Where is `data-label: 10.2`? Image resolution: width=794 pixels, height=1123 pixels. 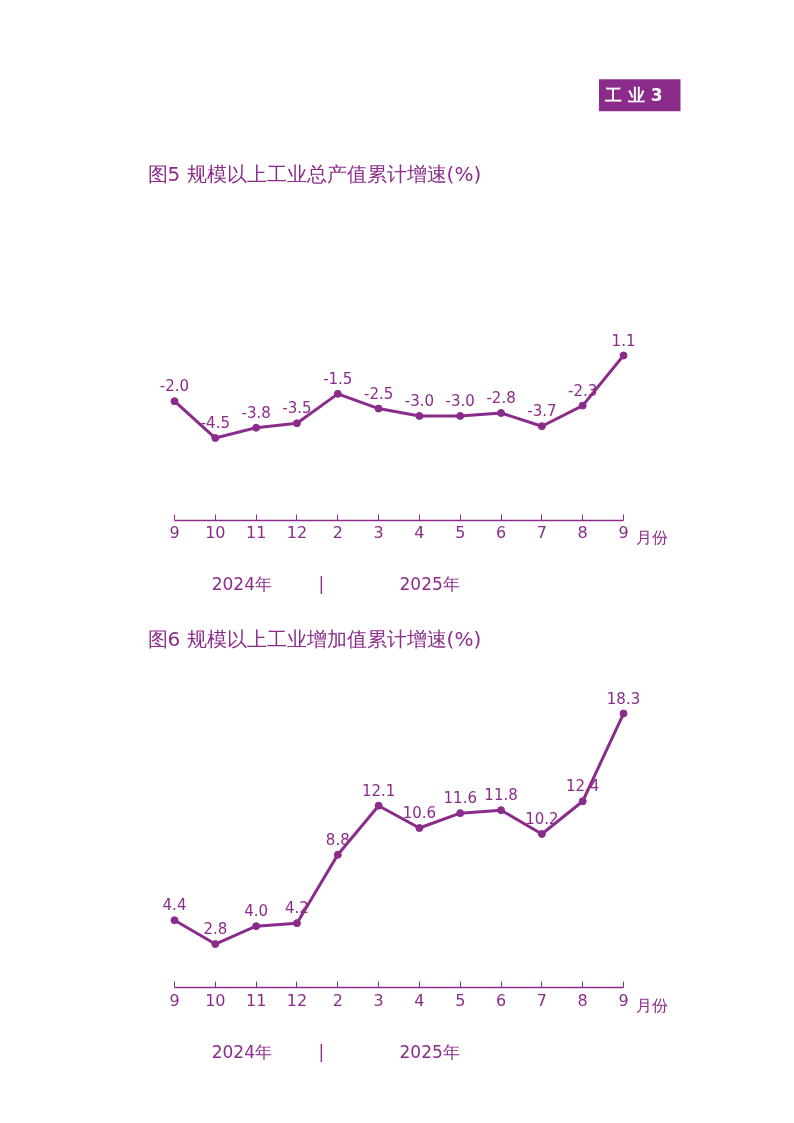
data-label: 10.2 is located at coordinates (542, 818).